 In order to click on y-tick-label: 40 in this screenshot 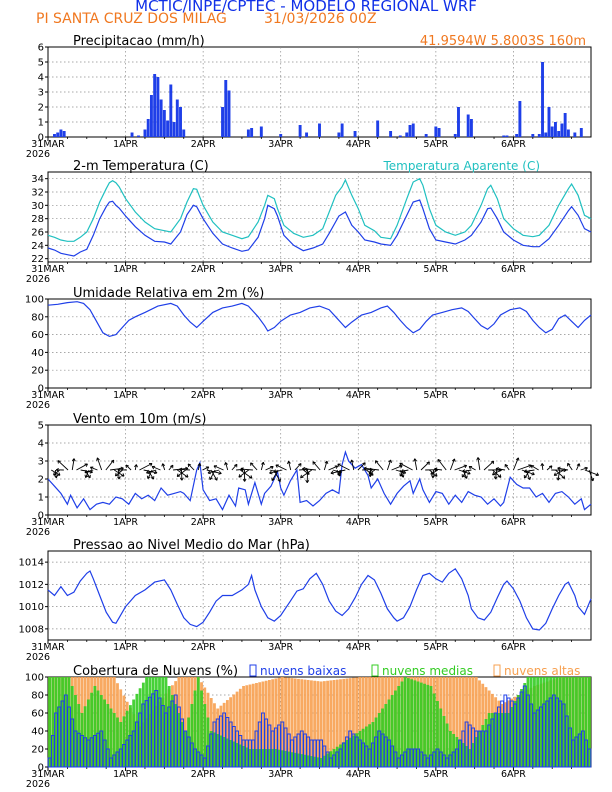, I will do `click(37, 732)`.